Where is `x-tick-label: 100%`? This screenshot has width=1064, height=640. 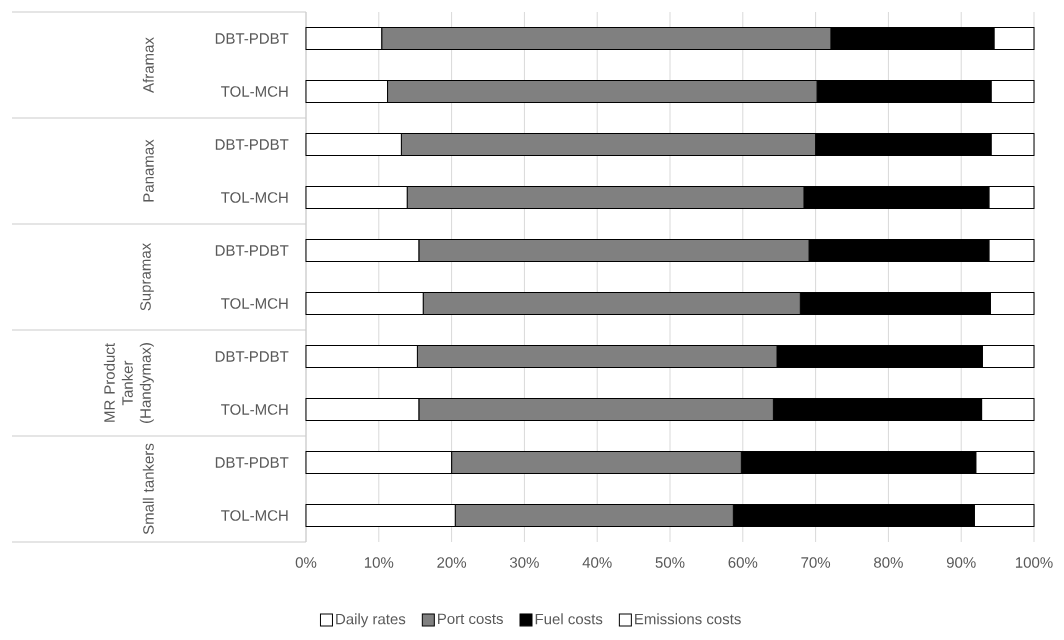
x-tick-label: 100% is located at coordinates (1034, 562).